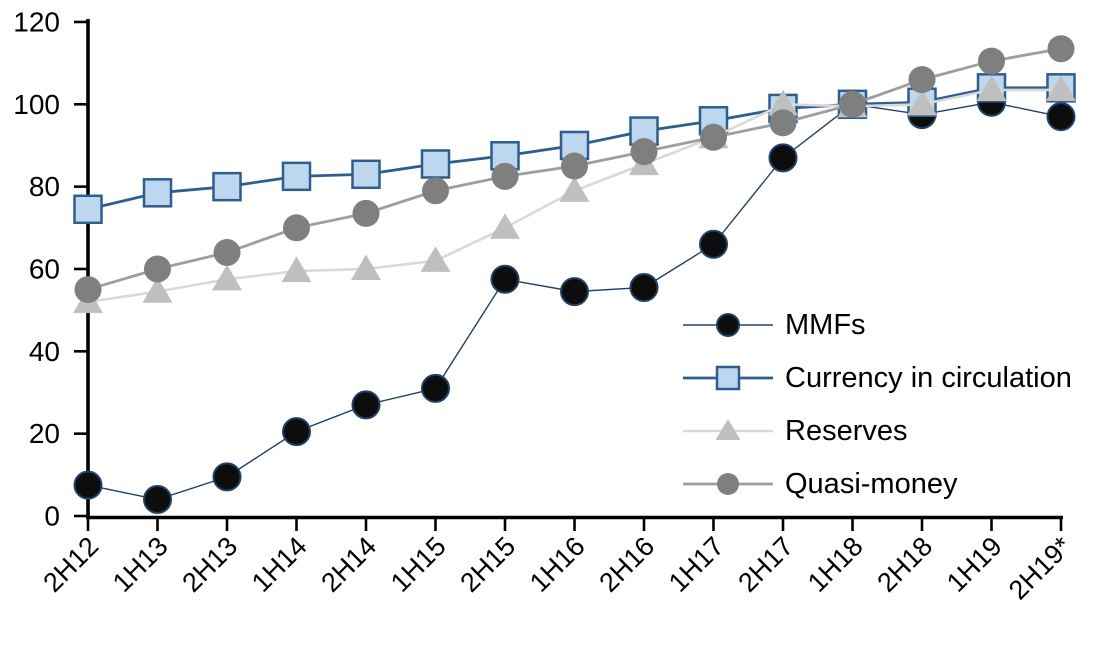  What do you see at coordinates (36, 104) in the screenshot?
I see `y-axis-label: 100` at bounding box center [36, 104].